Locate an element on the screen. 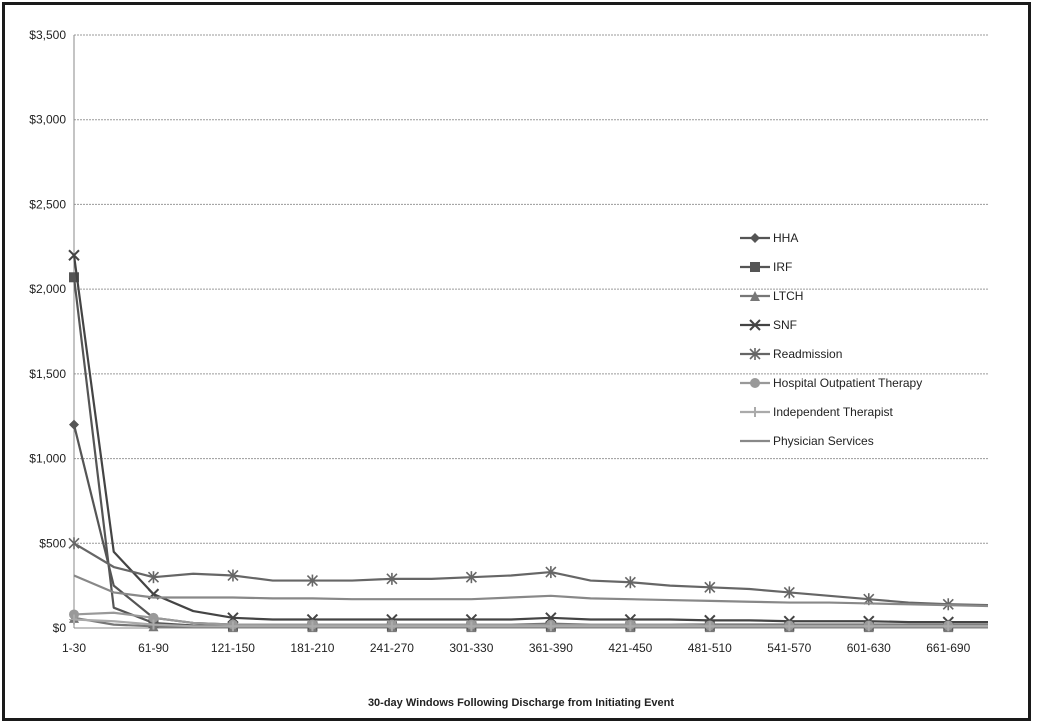  legend-item-physician-services: Physician Services is located at coordinates (807, 441).